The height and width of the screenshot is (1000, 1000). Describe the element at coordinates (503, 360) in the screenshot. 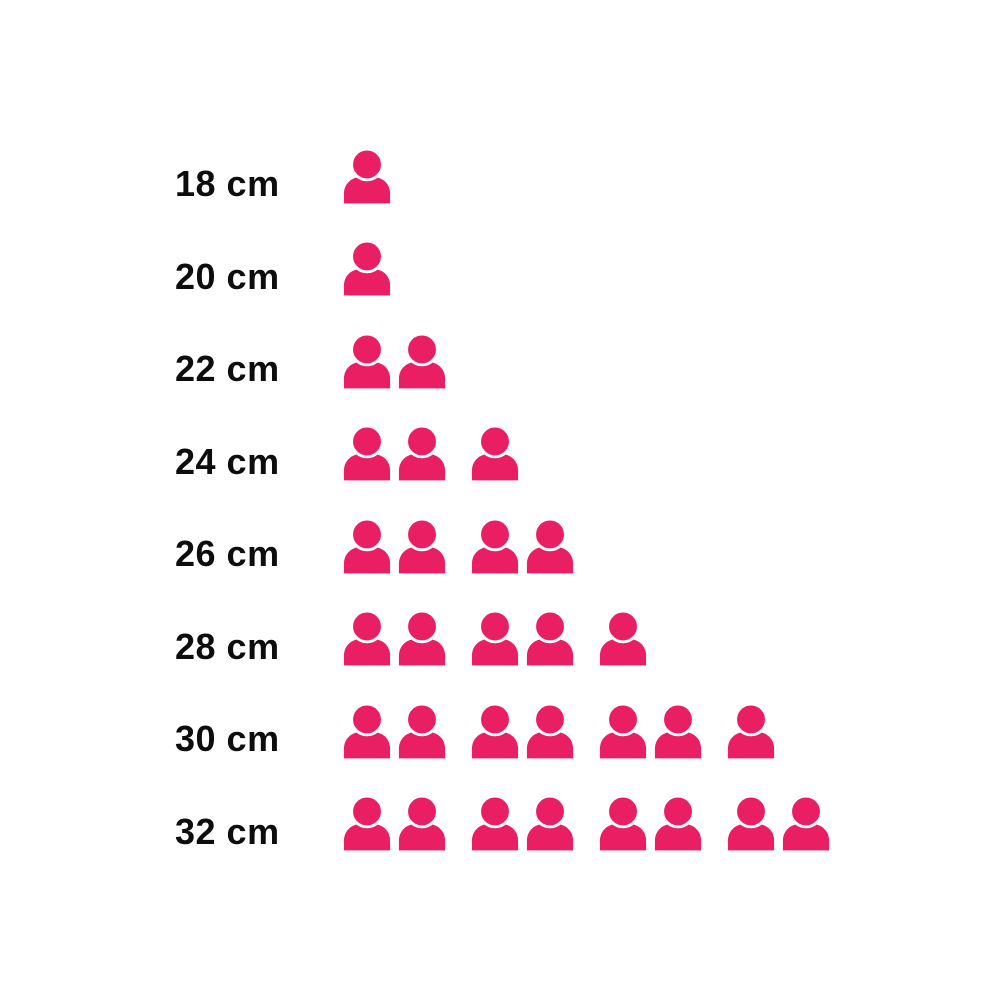

I see `pictogram-row: 22 cm` at that location.